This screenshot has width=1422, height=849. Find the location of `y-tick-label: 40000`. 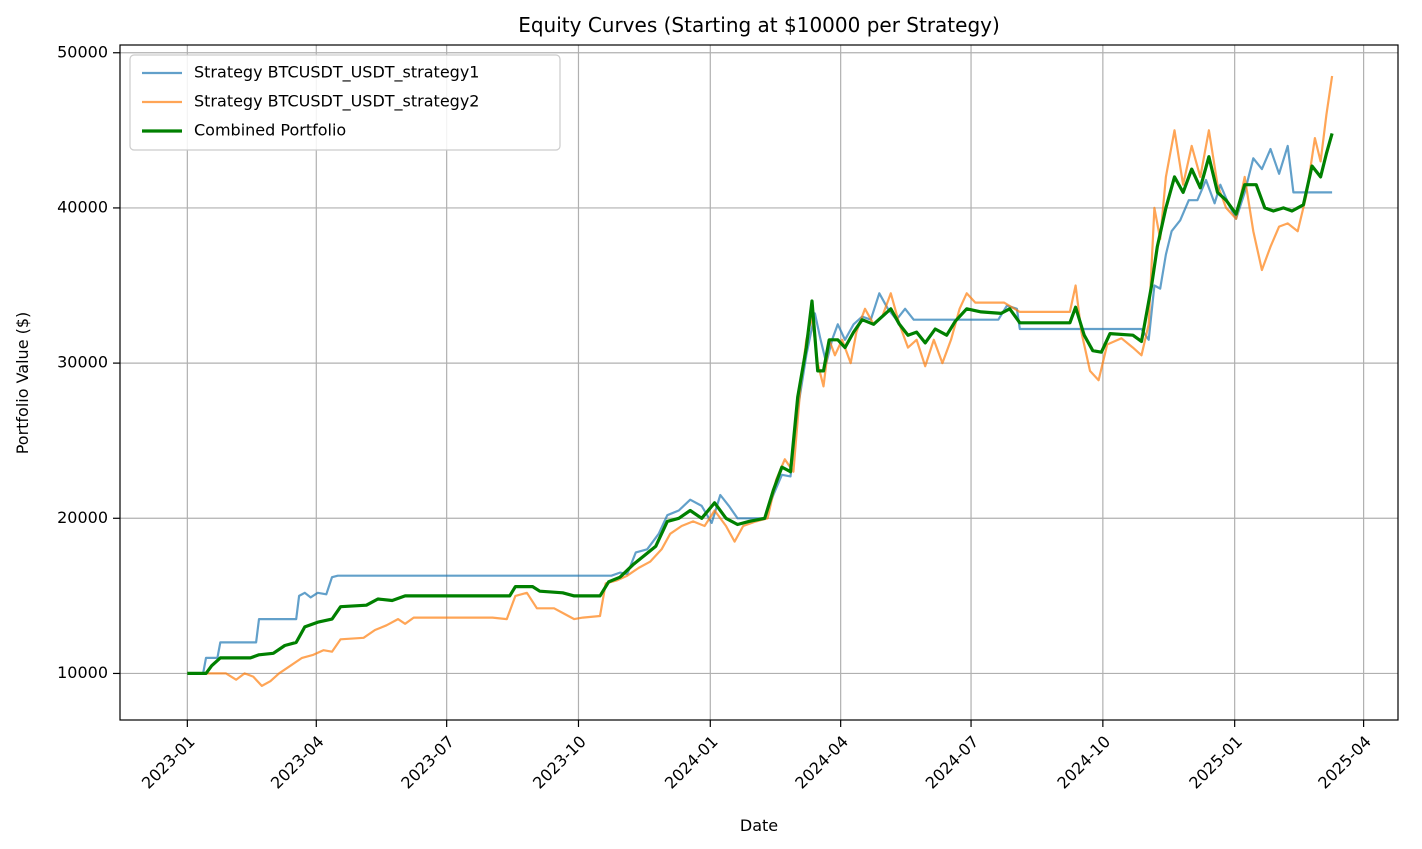

y-tick-label: 40000 is located at coordinates (82, 206).